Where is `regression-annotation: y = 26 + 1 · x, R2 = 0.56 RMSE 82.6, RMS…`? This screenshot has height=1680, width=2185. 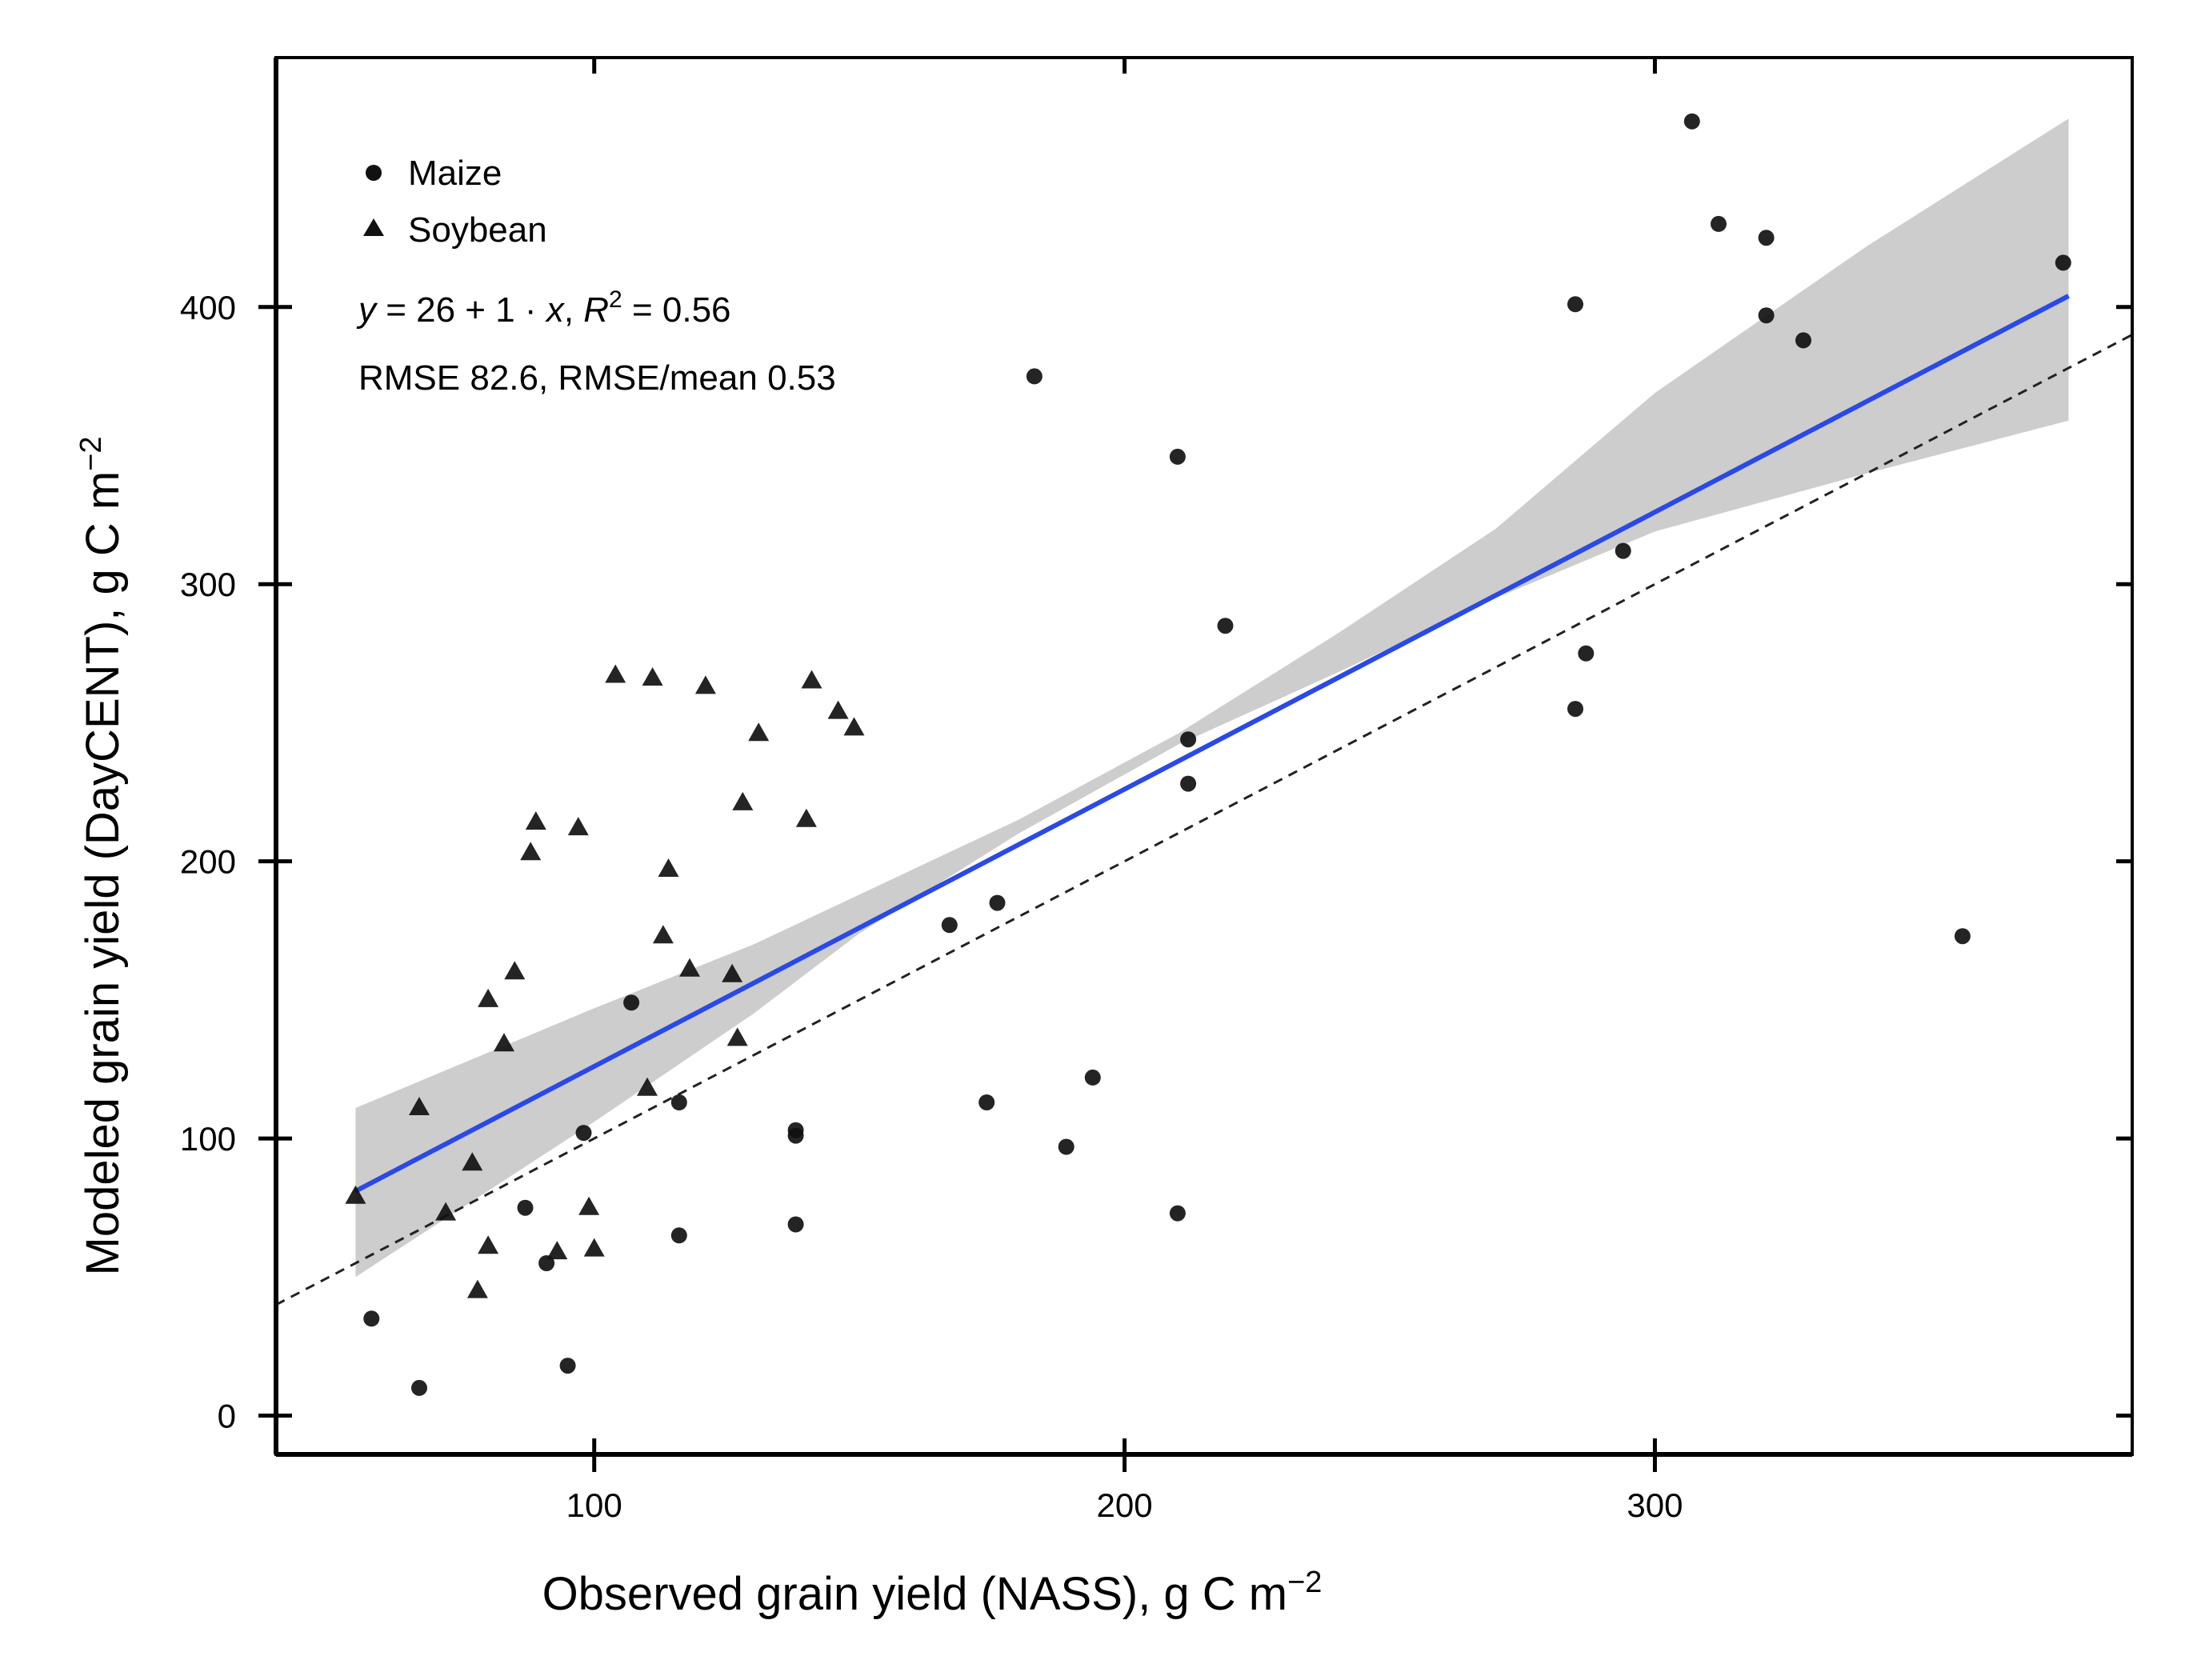 regression-annotation: y = 26 + 1 · x, R2 = 0.56 RMSE 82.6, RMS… is located at coordinates (596, 342).